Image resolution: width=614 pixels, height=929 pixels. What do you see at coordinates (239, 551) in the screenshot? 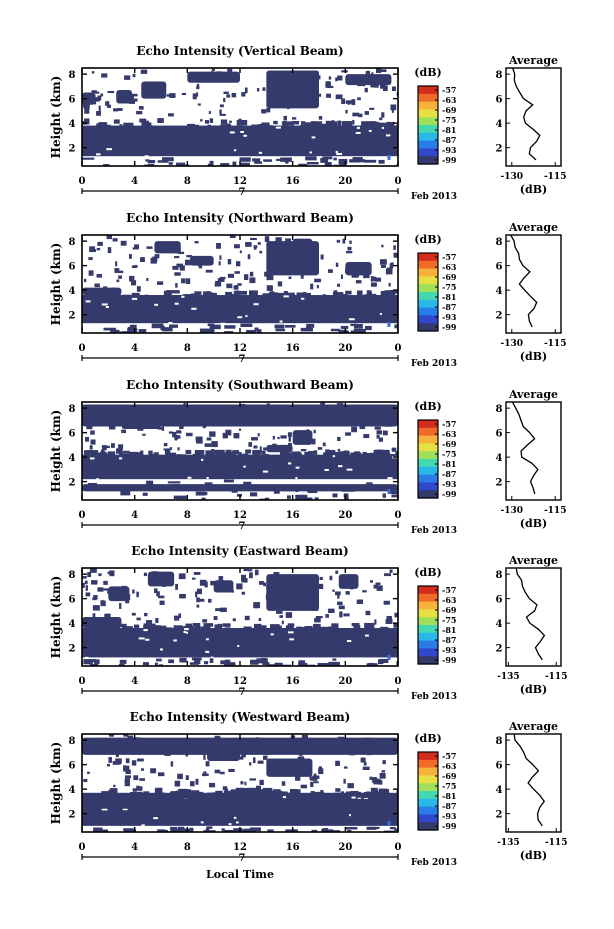
I see `heatmap-title: Echo Intensity (Eastward Beam)` at bounding box center [239, 551].